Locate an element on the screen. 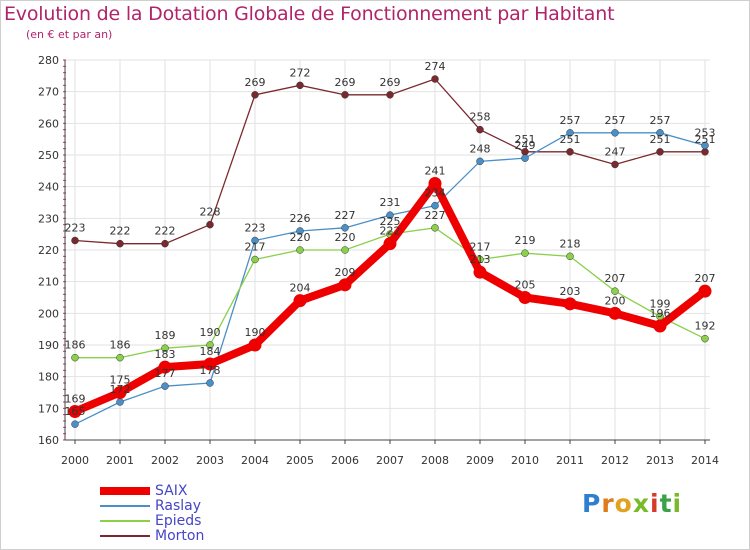 This screenshot has height=550, width=750. legend-item-morton: Morton is located at coordinates (200, 536).